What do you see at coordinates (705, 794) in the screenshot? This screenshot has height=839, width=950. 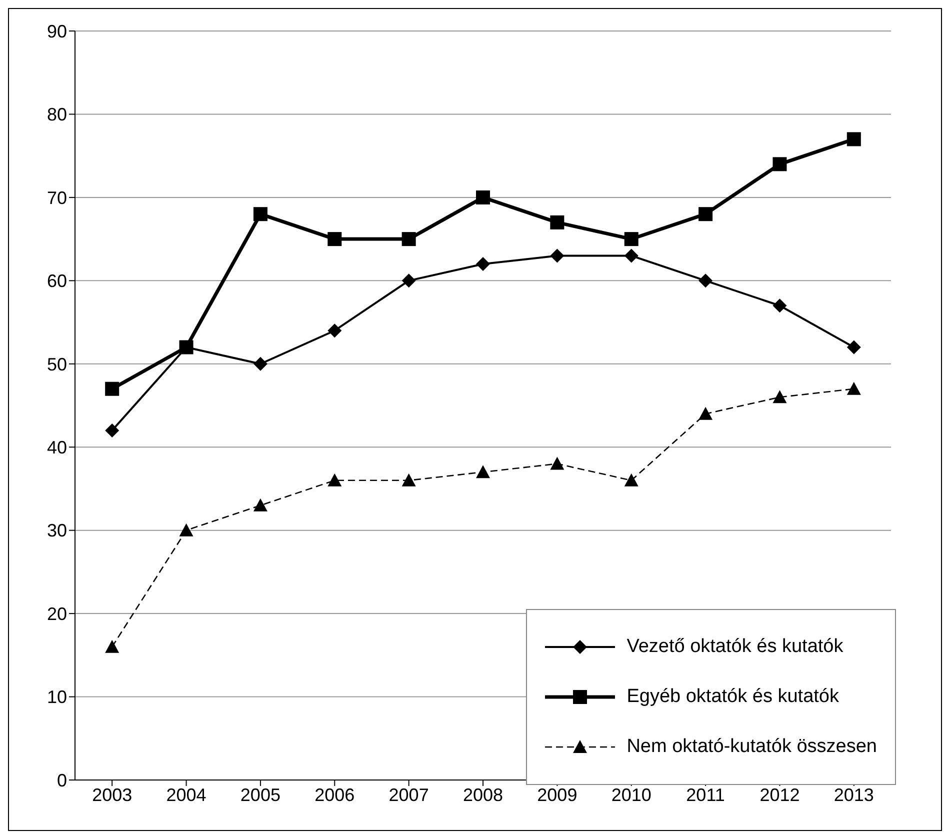 I see `x-tick-label: 2011` at bounding box center [705, 794].